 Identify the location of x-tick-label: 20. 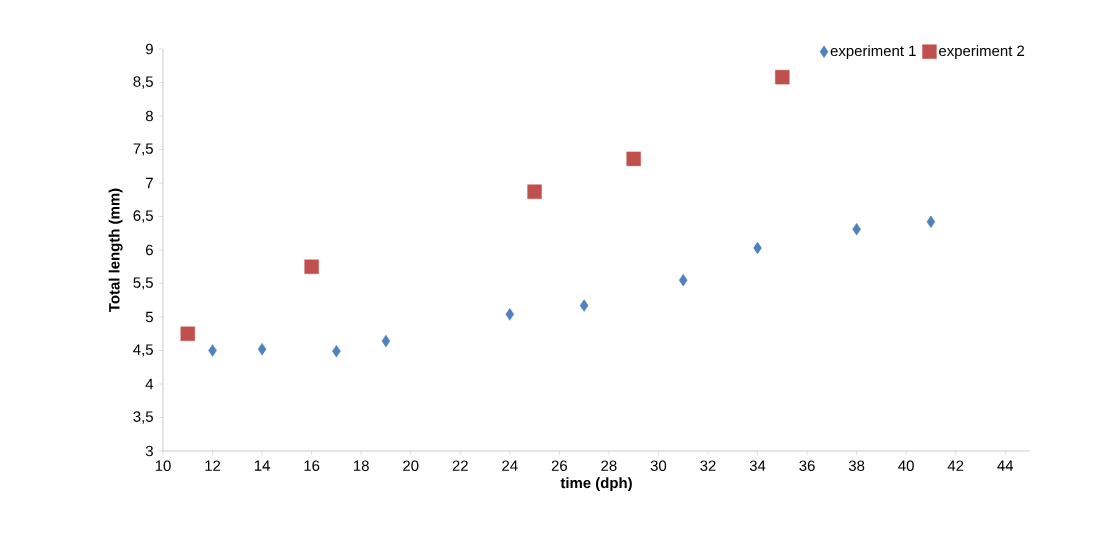
(411, 466).